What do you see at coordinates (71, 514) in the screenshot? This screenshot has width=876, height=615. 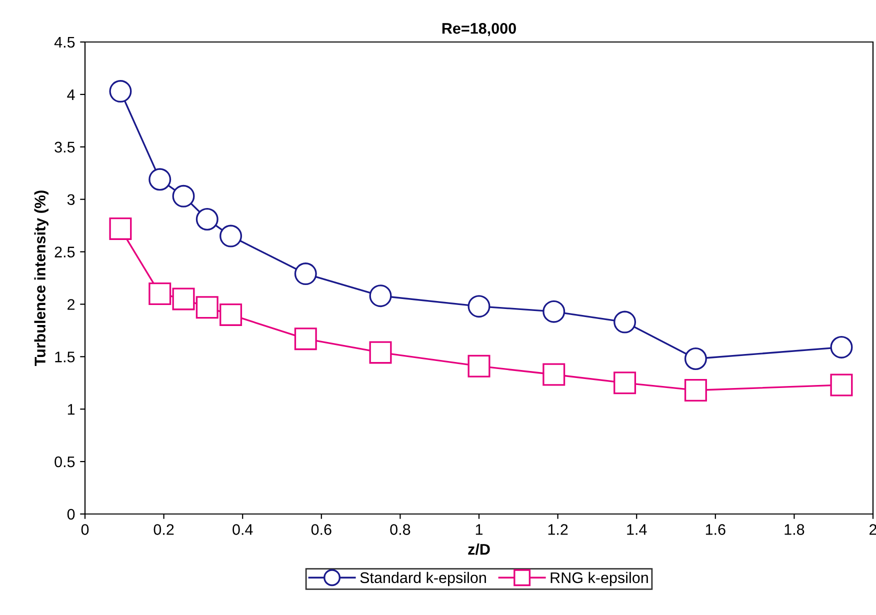 I see `y-tick-label: 0` at bounding box center [71, 514].